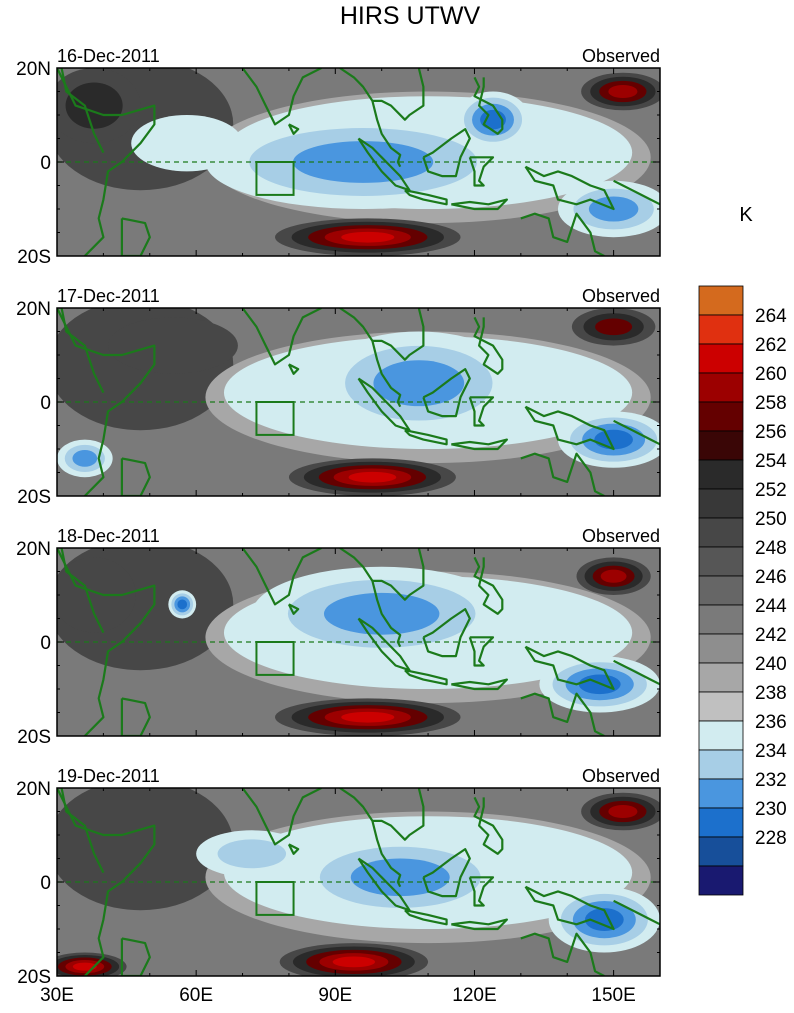  Describe the element at coordinates (108, 56) in the screenshot. I see `panel-date: 16-Dec-2011` at that location.